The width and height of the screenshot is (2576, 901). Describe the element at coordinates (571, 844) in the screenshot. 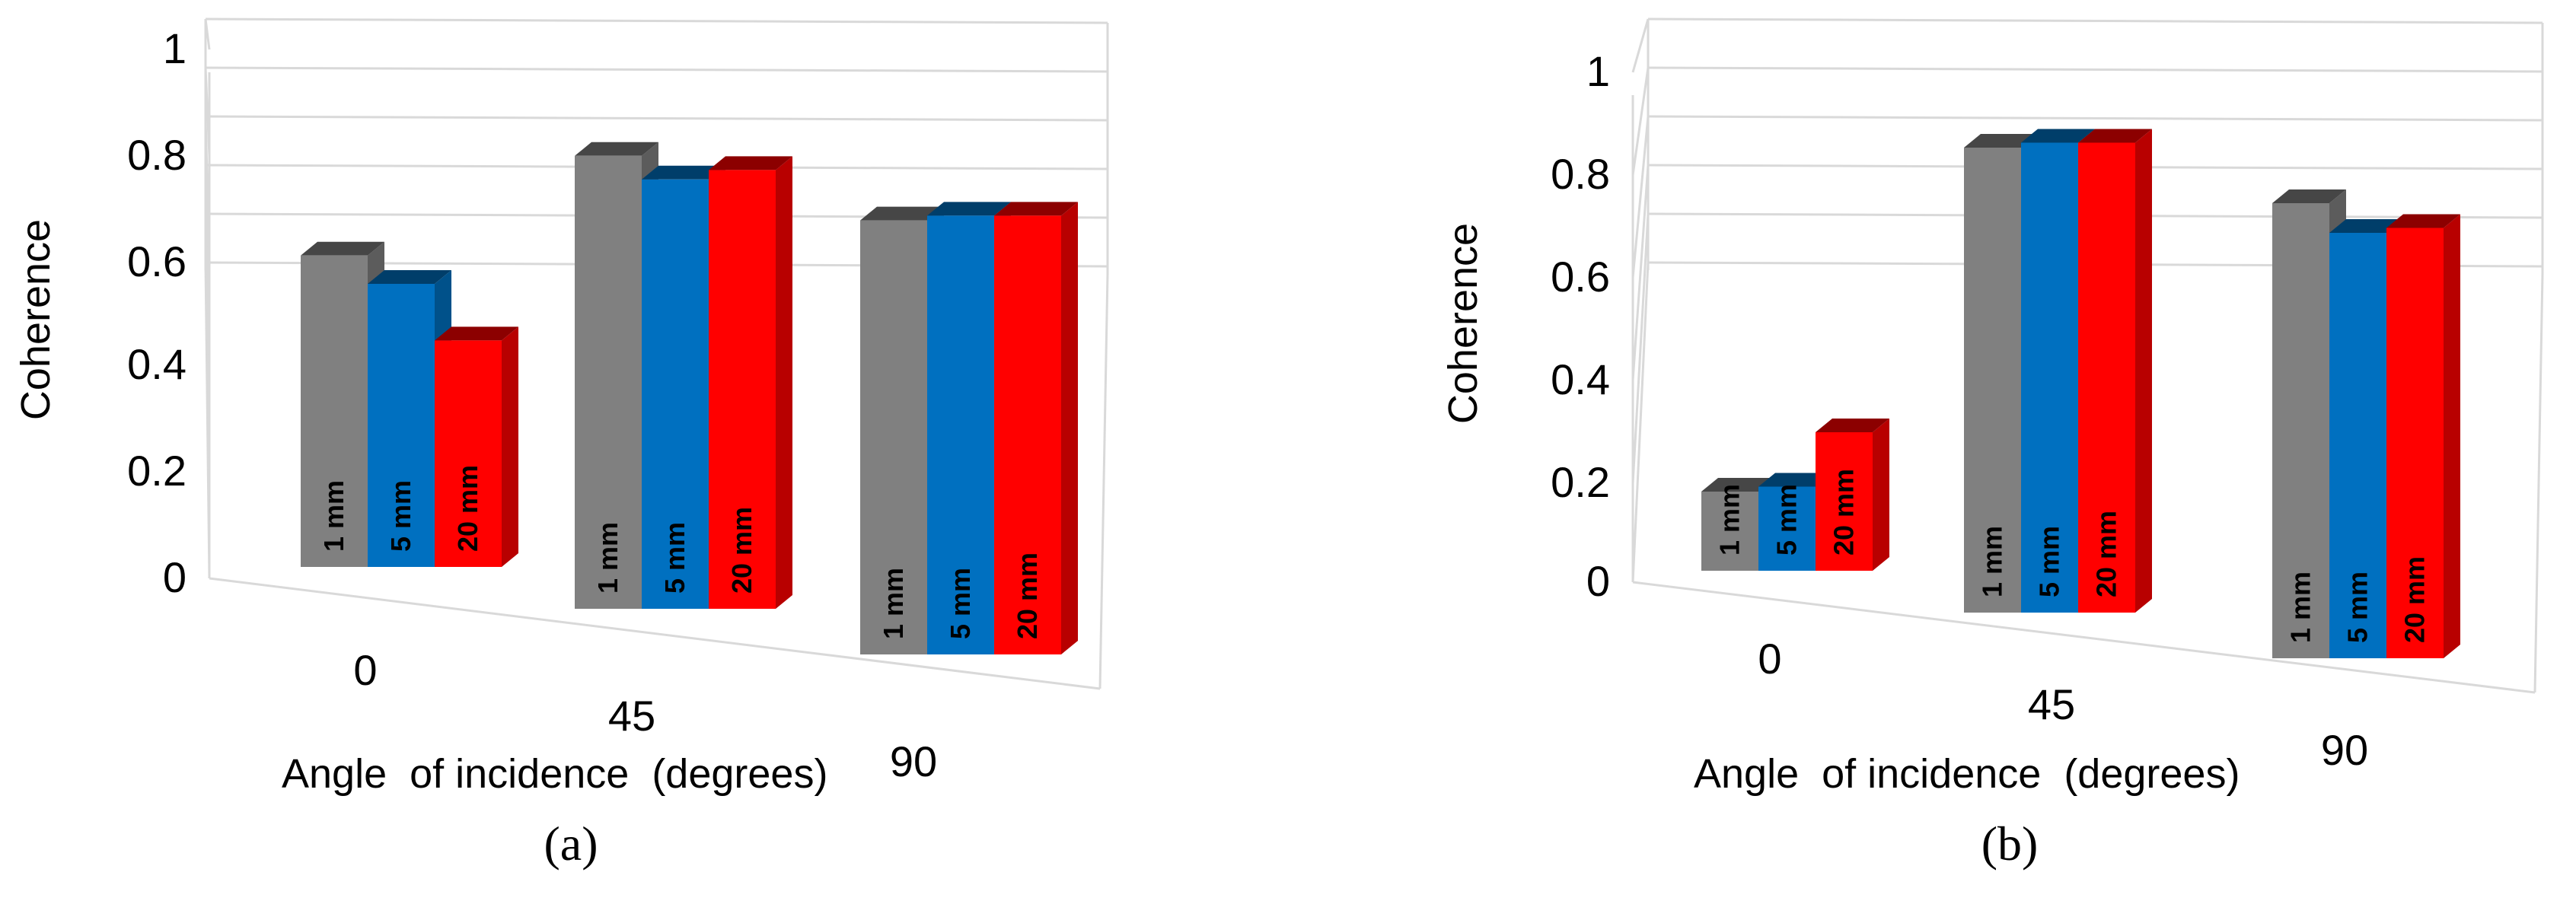

I see `panel-label: (a)` at that location.